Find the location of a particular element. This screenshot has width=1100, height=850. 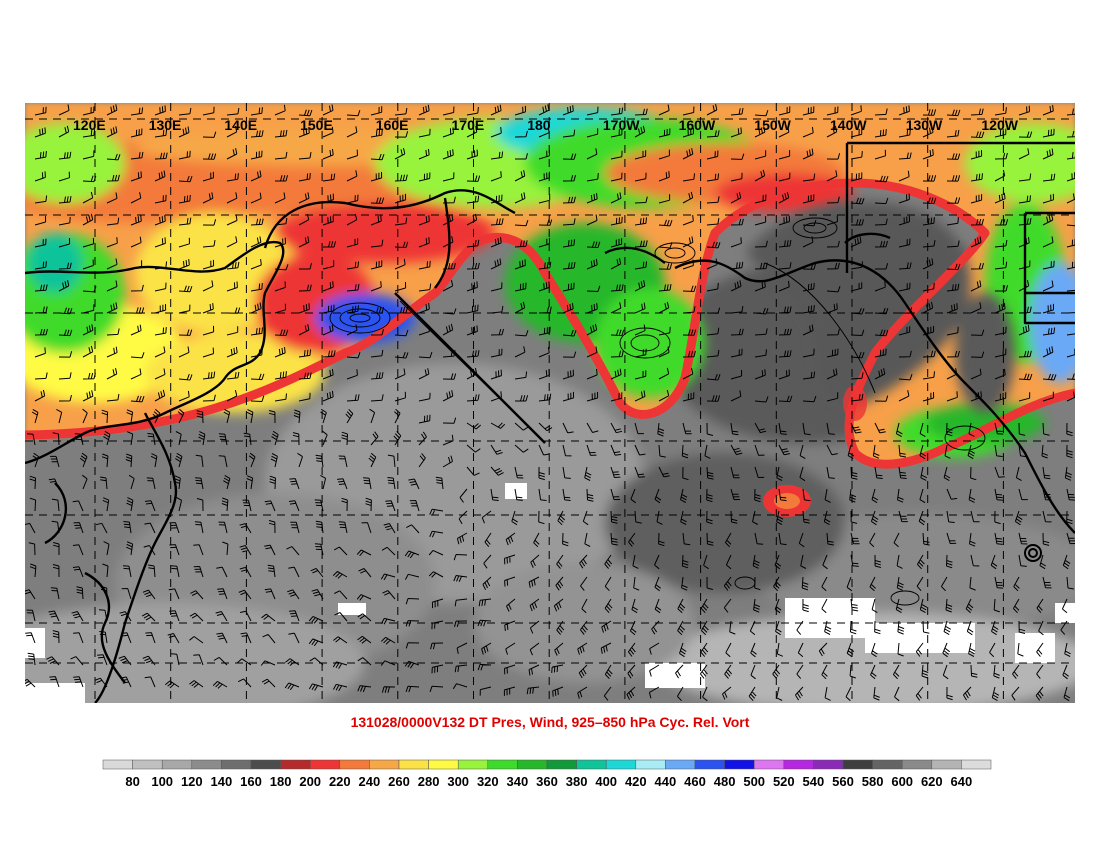

colorbar-label: 300 is located at coordinates (458, 781).